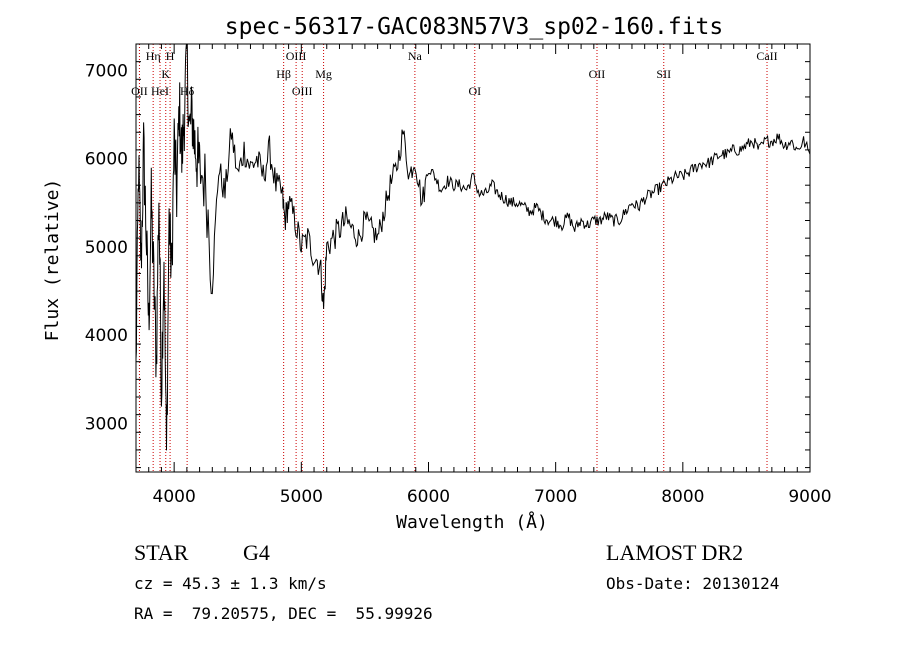  What do you see at coordinates (301, 497) in the screenshot?
I see `x-tick-label: 5000` at bounding box center [301, 497].